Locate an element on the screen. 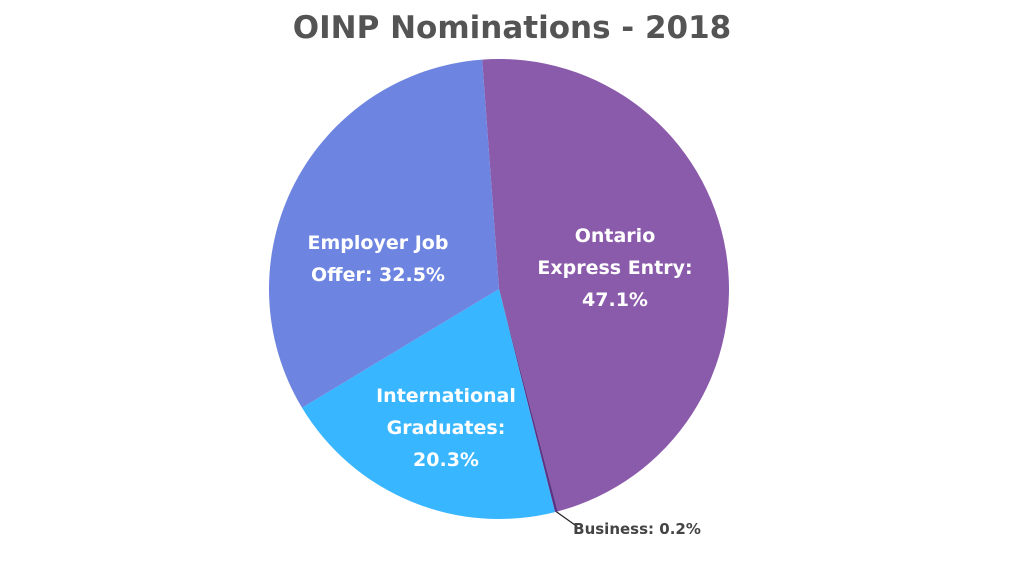 The width and height of the screenshot is (1024, 576). data-label: Business: 0.2% is located at coordinates (637, 529).